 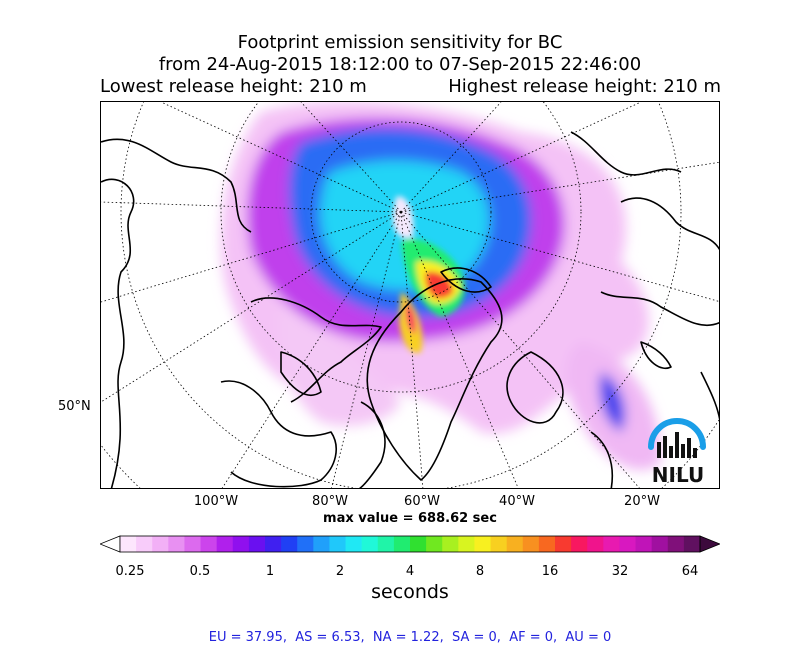 I want to click on logo-arc, so click(x=677, y=434).